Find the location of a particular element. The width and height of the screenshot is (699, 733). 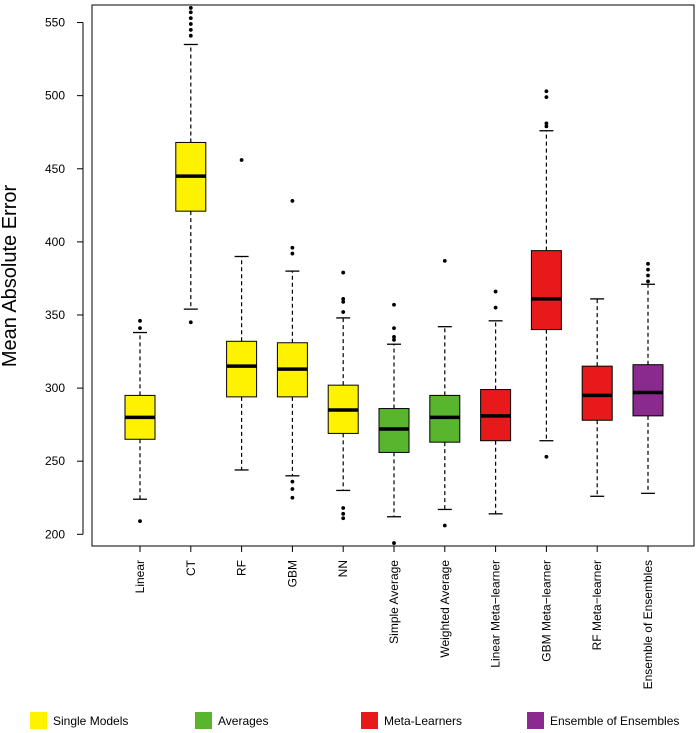

x-tick-label: Simple Average is located at coordinates (394, 602).